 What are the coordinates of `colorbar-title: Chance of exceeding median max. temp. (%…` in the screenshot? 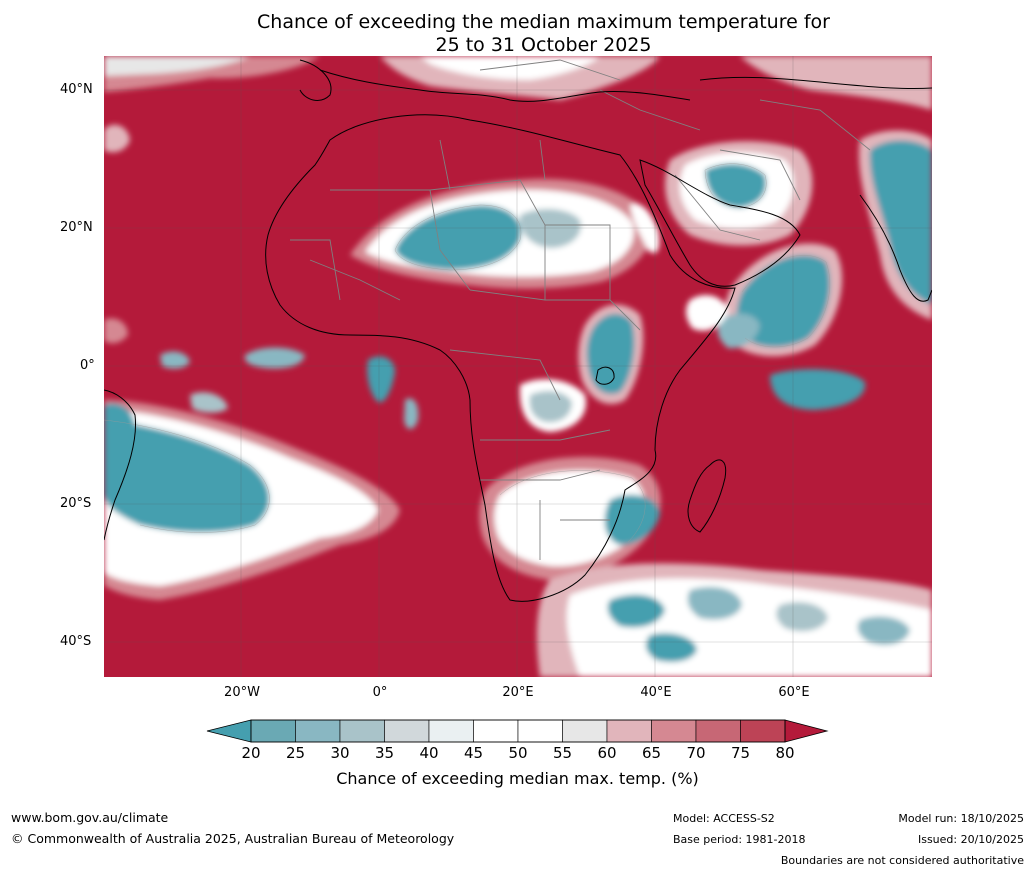 It's located at (517, 778).